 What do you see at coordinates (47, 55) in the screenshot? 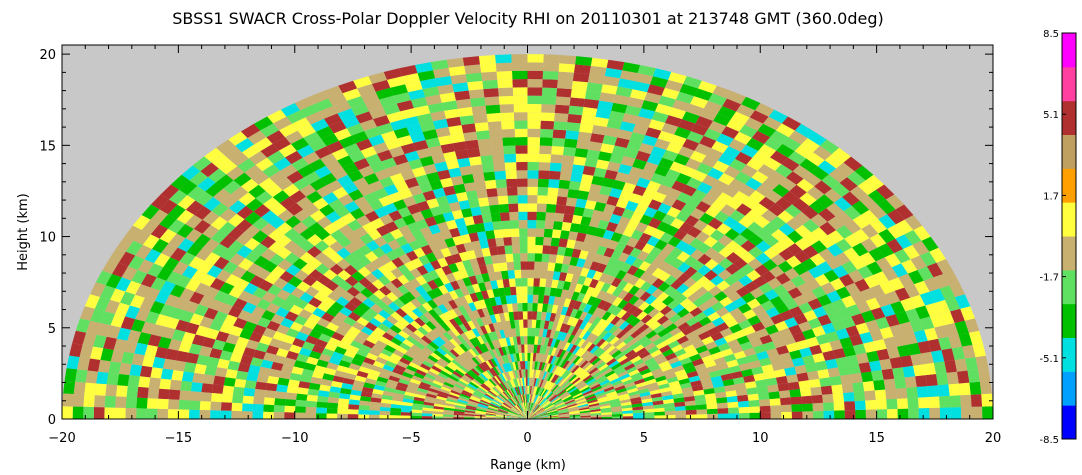
I see `y-tick-label: 20` at bounding box center [47, 55].